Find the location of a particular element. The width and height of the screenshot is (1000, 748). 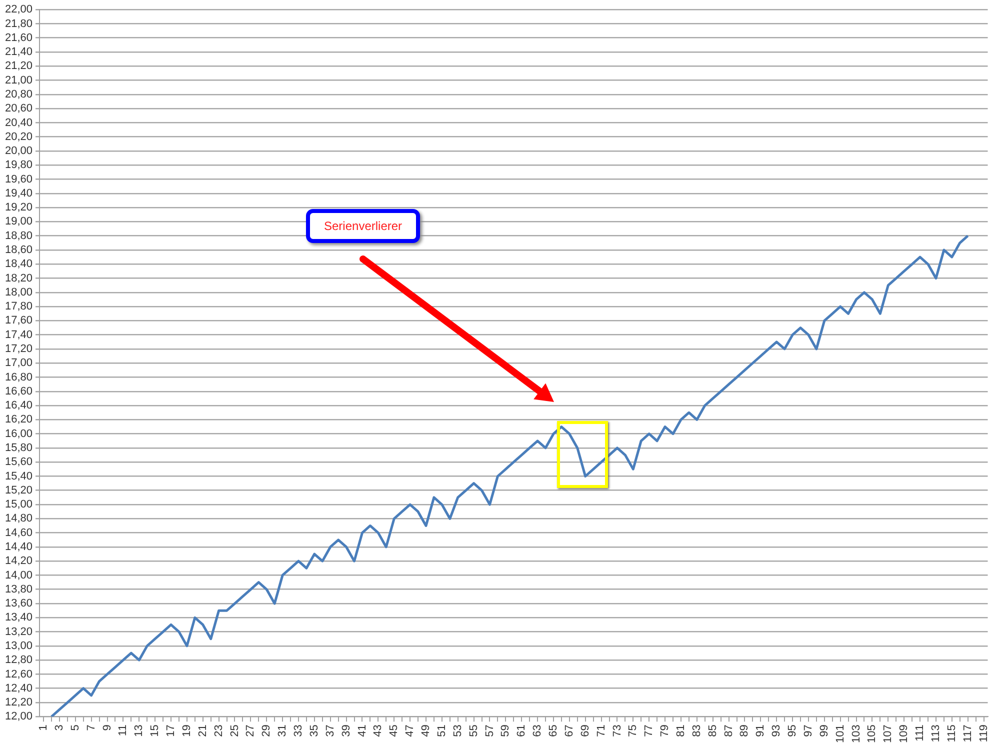

x-tick-label: 105 is located at coordinates (872, 734).